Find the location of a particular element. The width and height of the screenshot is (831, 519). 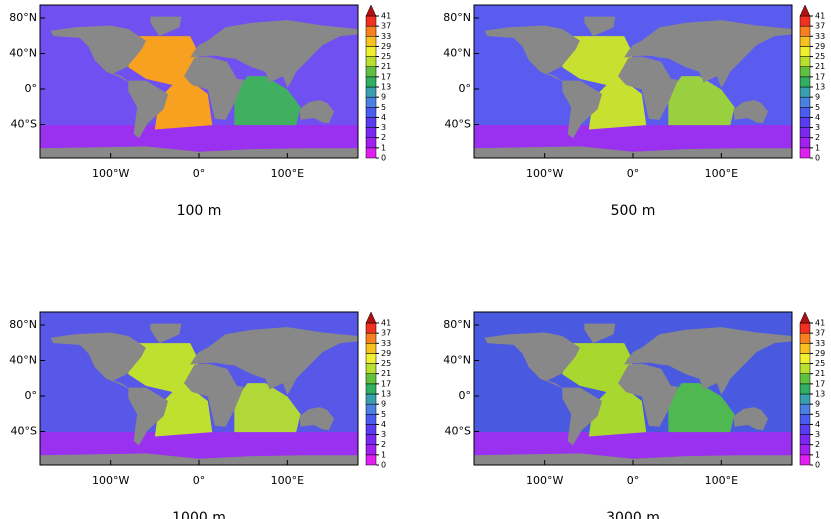

colorbar-label: 2 is located at coordinates (817, 137).